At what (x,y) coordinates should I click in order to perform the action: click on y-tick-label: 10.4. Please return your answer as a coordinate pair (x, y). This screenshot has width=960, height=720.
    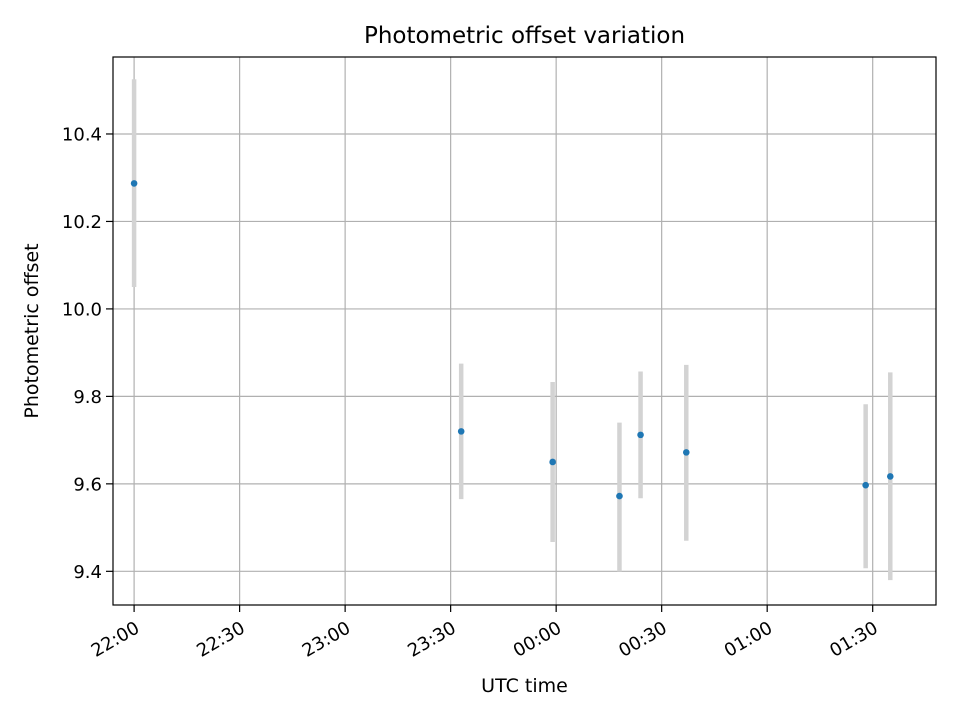
    Looking at the image, I should click on (82, 134).